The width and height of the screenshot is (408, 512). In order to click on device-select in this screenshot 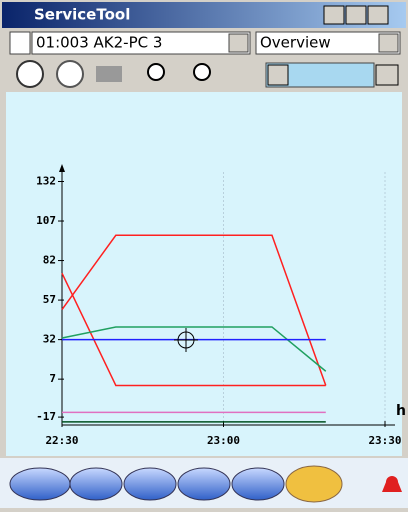, I will do `click(141, 43)`.